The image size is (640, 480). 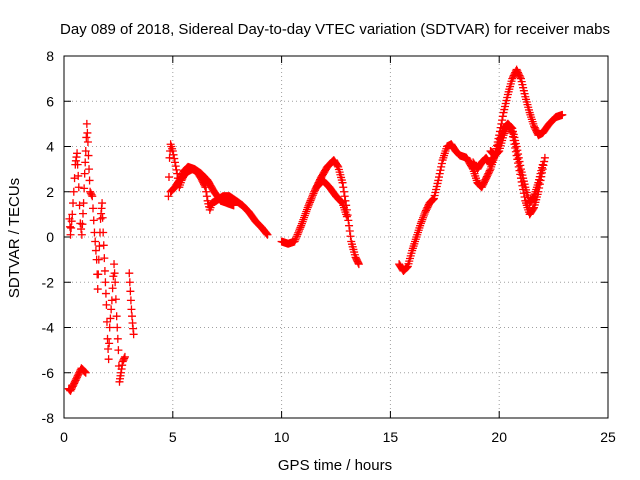 What do you see at coordinates (391, 437) in the screenshot?
I see `x-tick-label: 15` at bounding box center [391, 437].